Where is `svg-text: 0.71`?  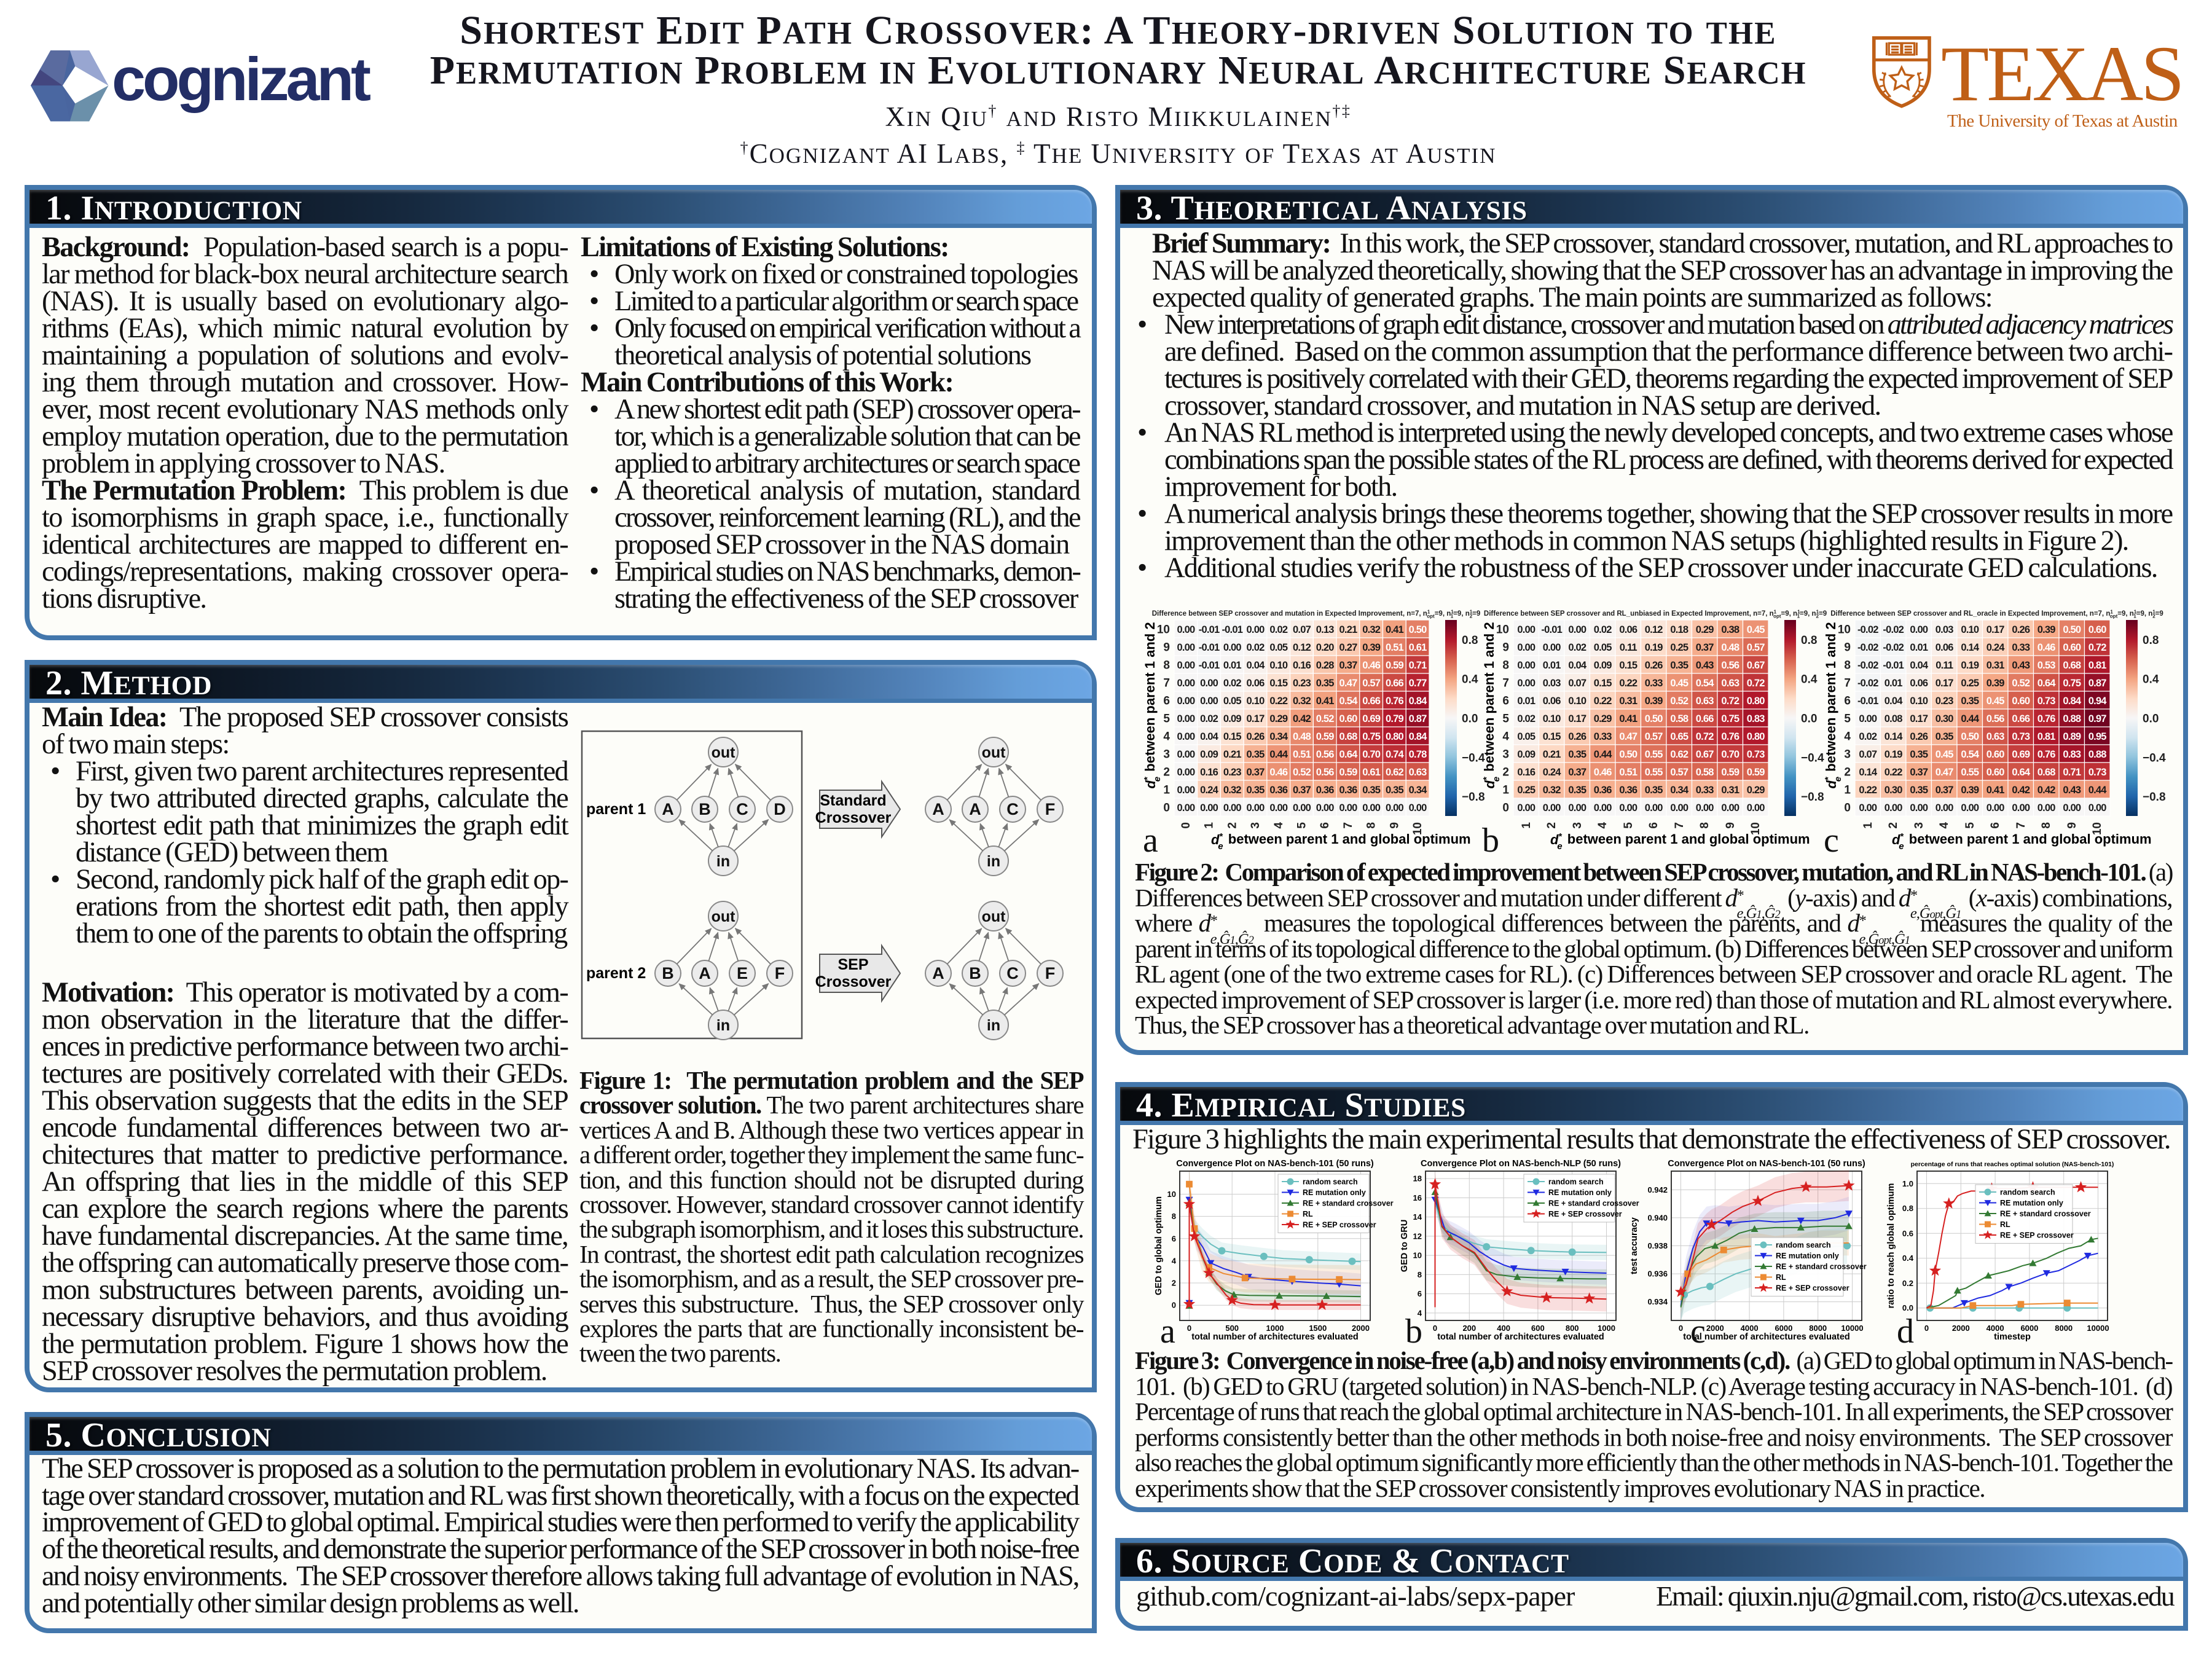 svg-text: 0.71 is located at coordinates (2072, 772).